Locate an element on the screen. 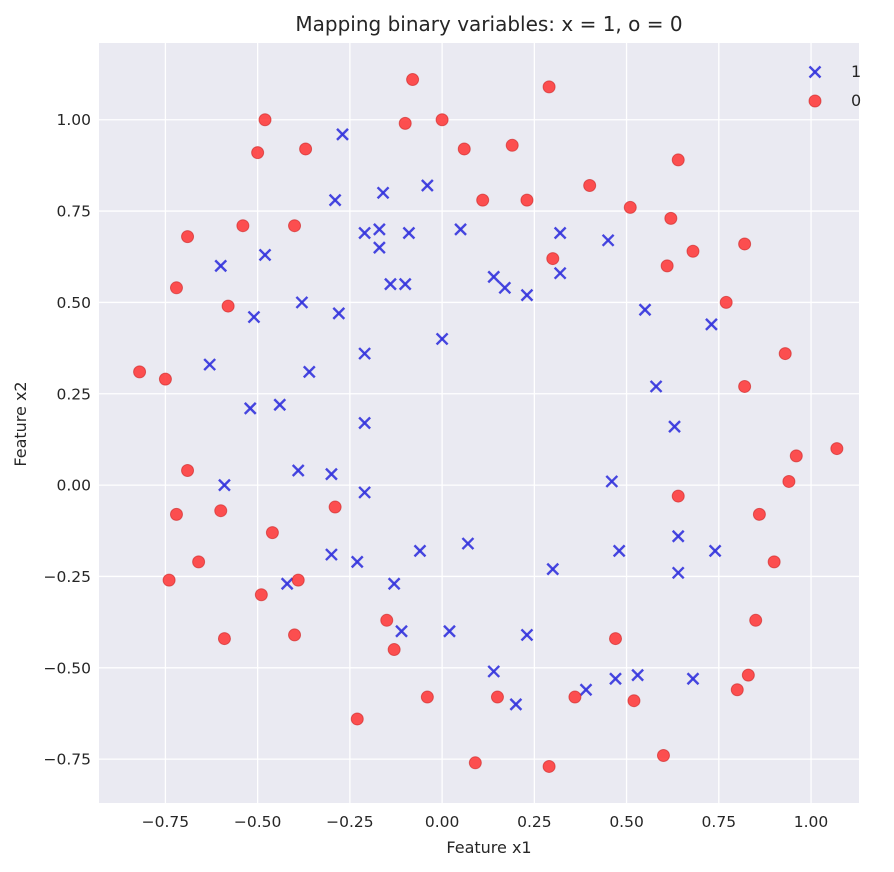  y-tick-label: 1.00 is located at coordinates (73, 120).